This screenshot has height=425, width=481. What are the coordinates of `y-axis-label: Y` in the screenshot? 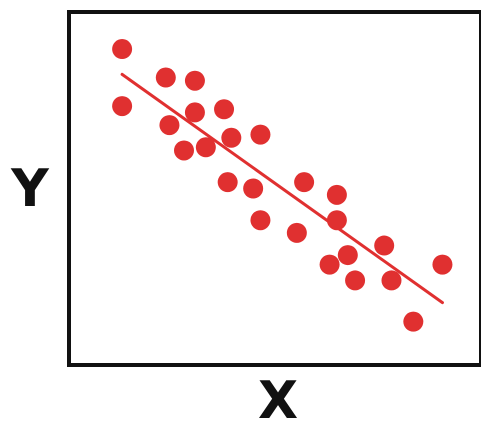 It's located at (30, 189).